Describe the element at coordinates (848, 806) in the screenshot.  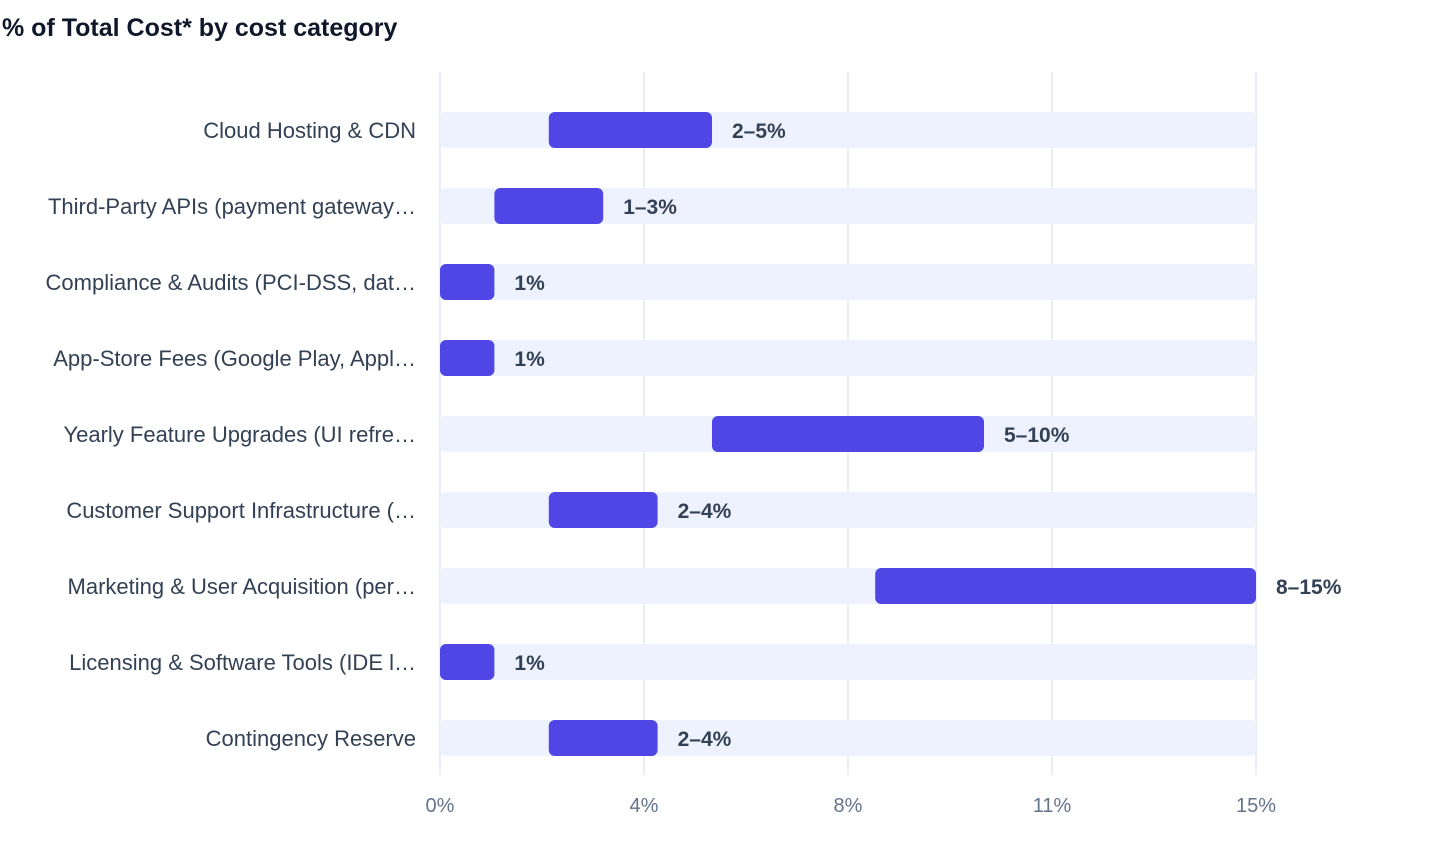
I see `x-tick-label: 8%` at that location.